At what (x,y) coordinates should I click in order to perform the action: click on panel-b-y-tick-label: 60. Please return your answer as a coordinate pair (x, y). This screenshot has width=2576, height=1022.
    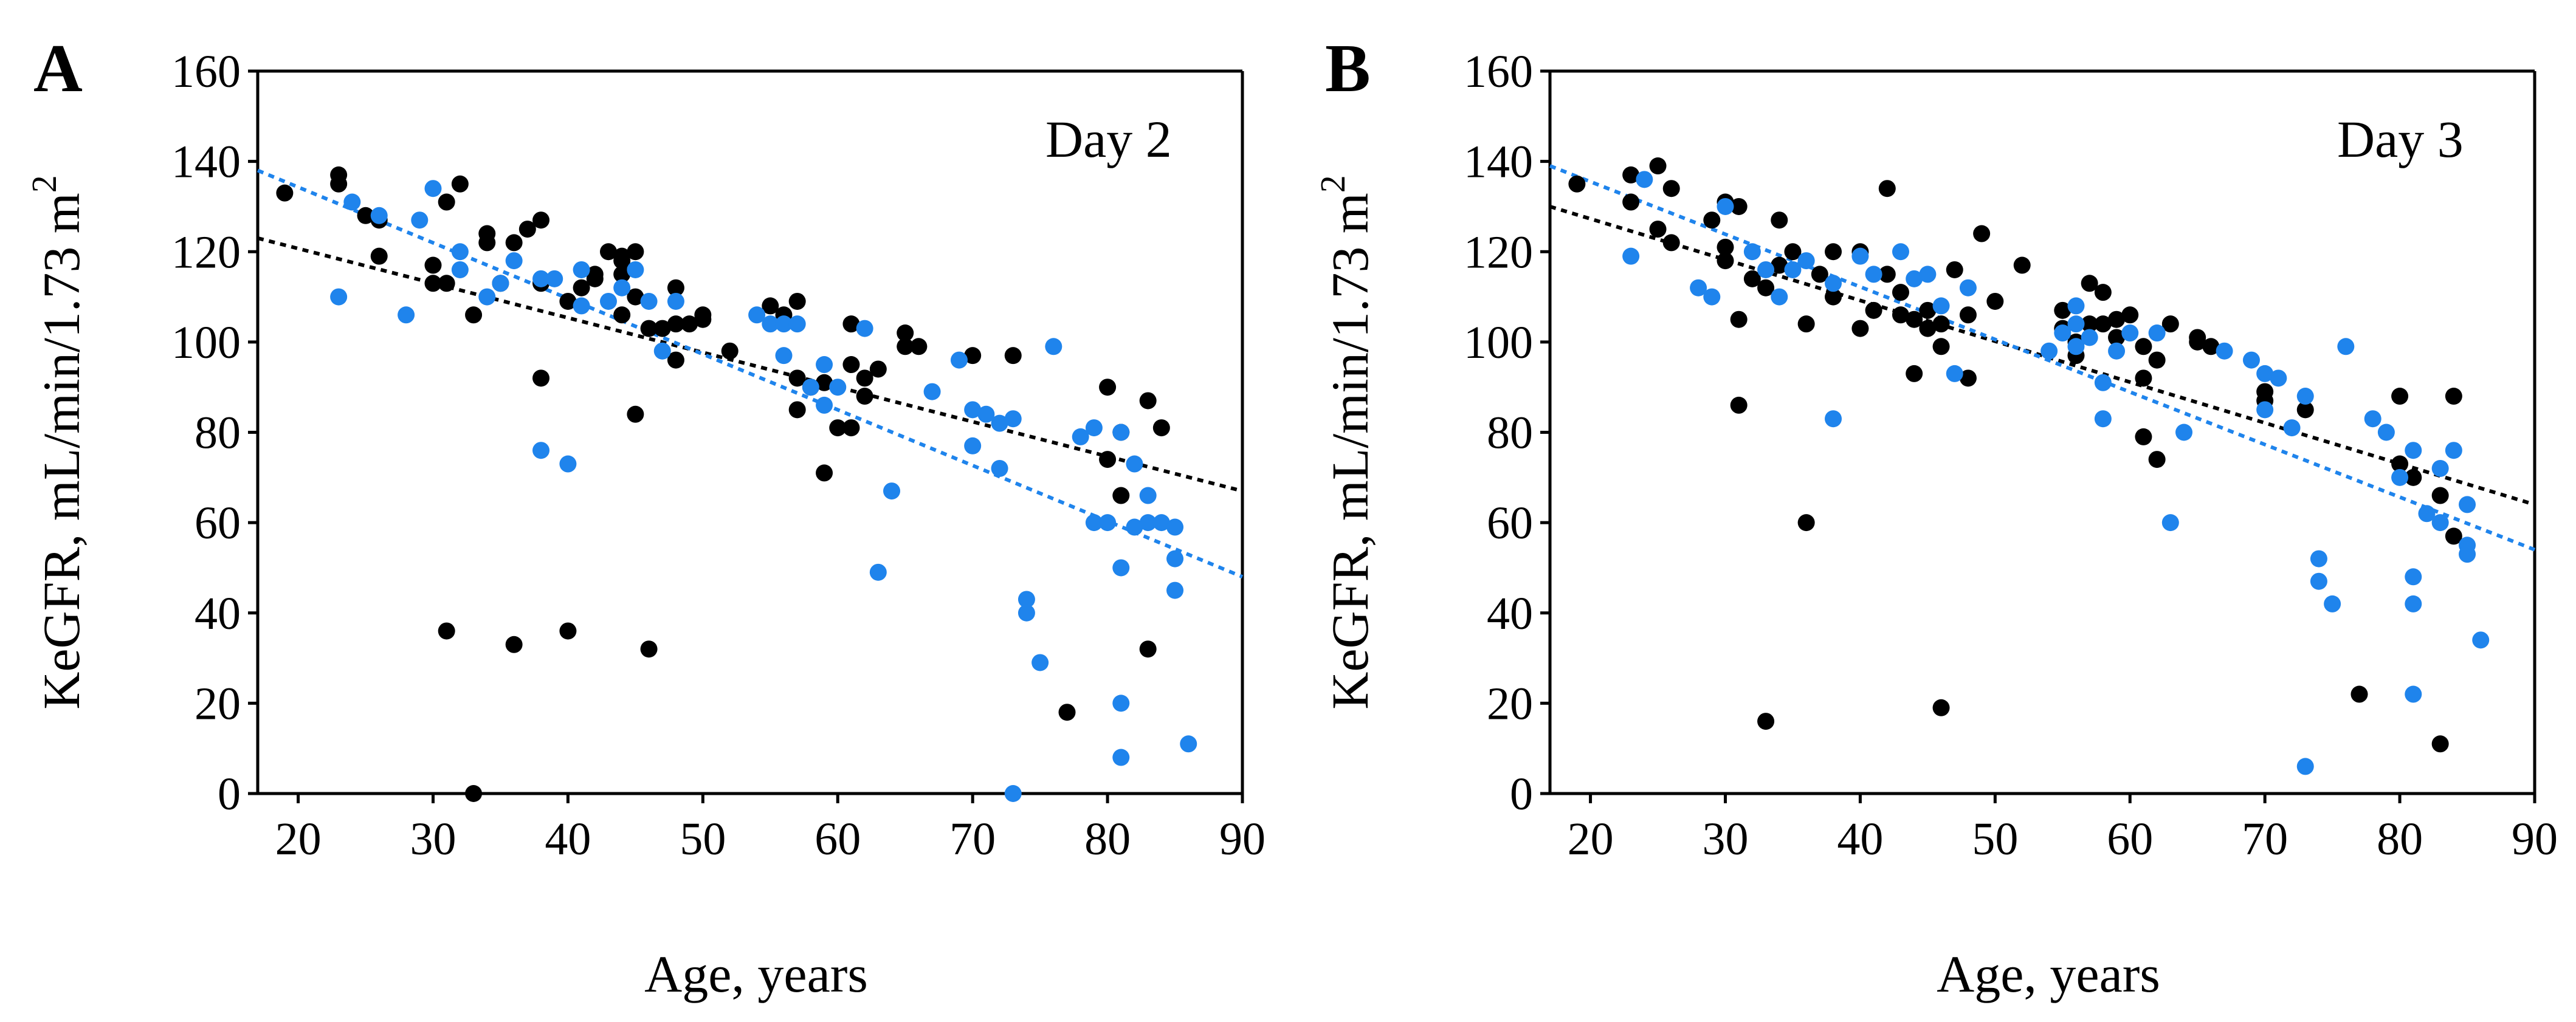
    Looking at the image, I should click on (1510, 524).